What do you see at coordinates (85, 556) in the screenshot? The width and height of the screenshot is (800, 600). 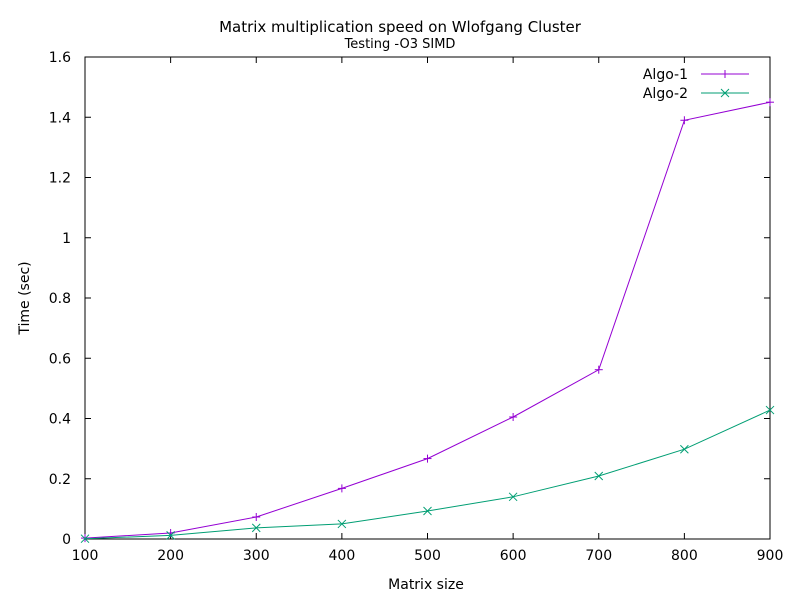 I see `x-tick-label: 100` at bounding box center [85, 556].